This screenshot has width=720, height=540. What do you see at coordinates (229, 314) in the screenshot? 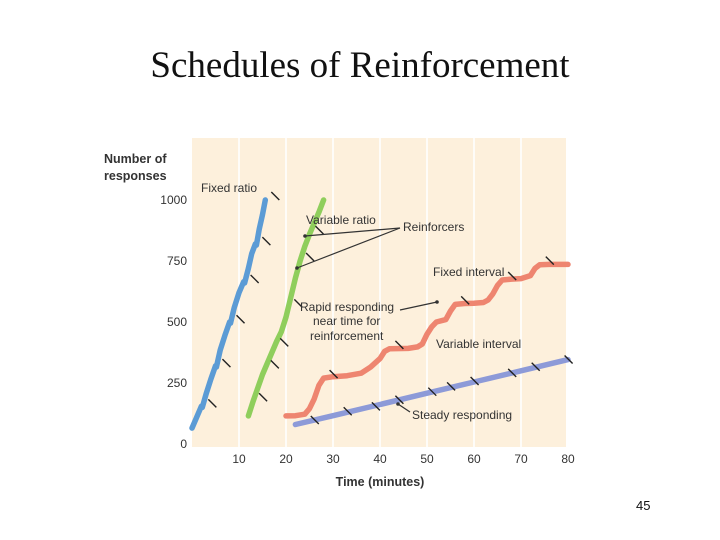
I see `series-fixed-ratio` at bounding box center [229, 314].